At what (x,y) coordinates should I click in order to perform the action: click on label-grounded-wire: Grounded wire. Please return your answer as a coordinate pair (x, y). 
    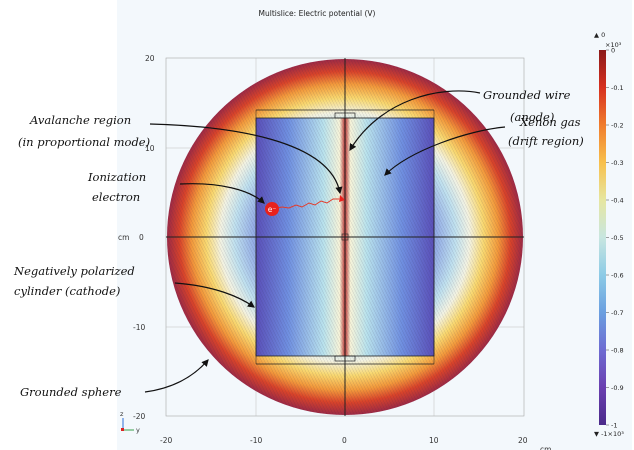
    Looking at the image, I should click on (527, 95).